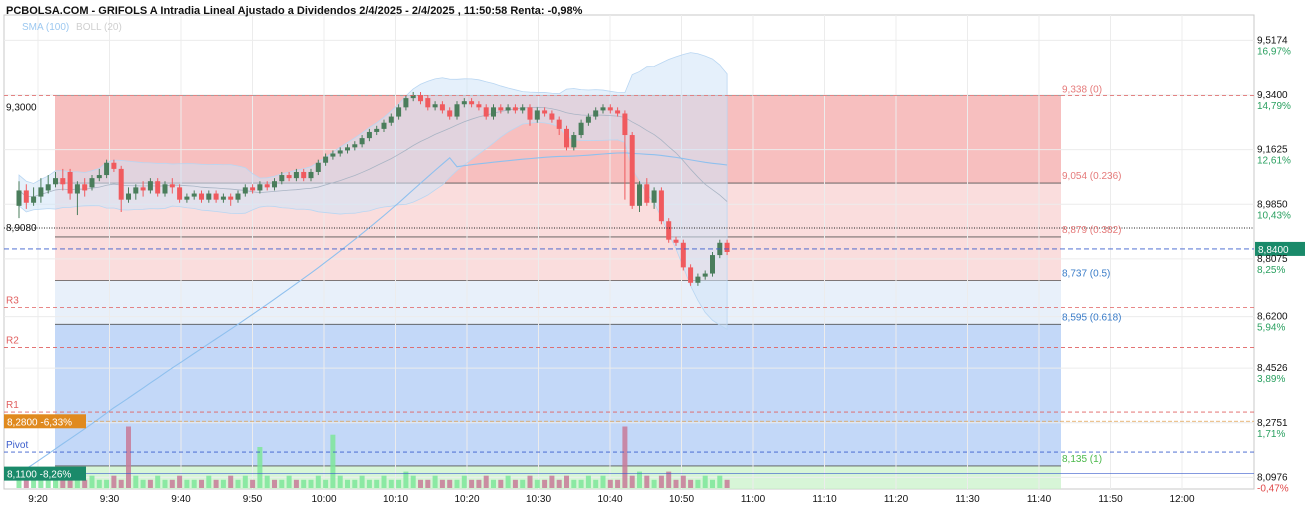 The image size is (1308, 512). I want to click on current-price-tag: 8,8400, so click(1280, 248).